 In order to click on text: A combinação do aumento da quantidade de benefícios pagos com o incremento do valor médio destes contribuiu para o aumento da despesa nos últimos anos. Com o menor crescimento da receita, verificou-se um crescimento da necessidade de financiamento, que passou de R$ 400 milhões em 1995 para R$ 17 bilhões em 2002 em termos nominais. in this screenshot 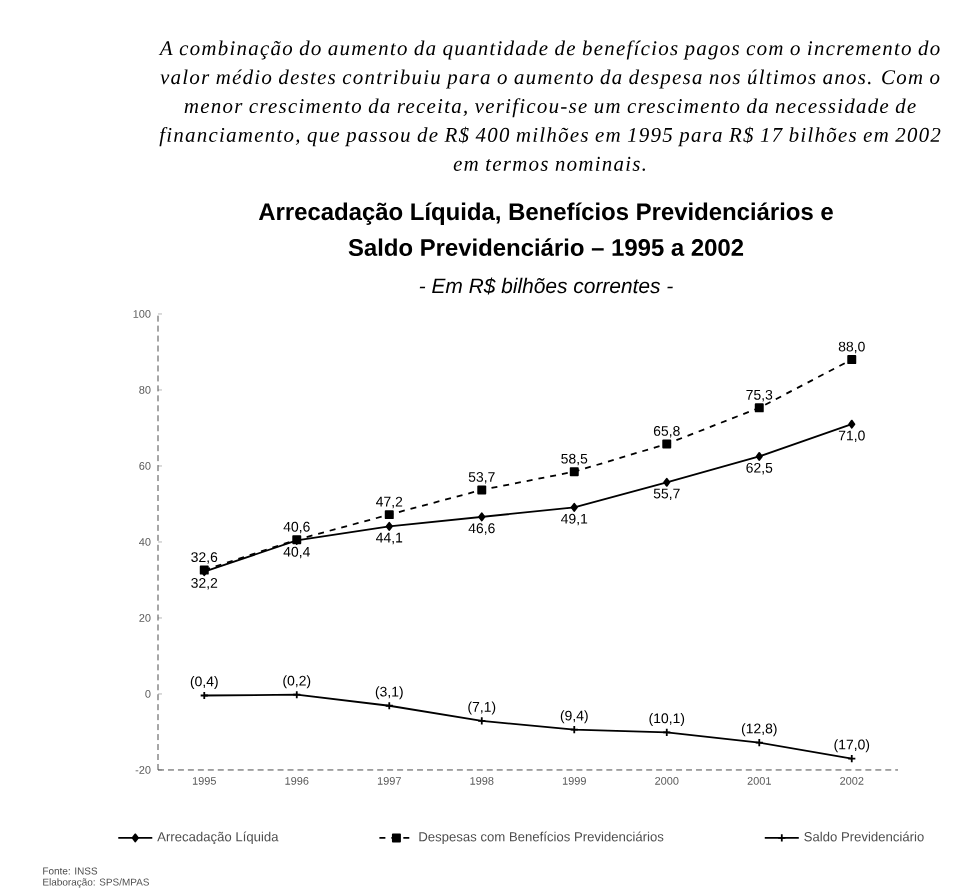, I will do `click(549, 105)`.